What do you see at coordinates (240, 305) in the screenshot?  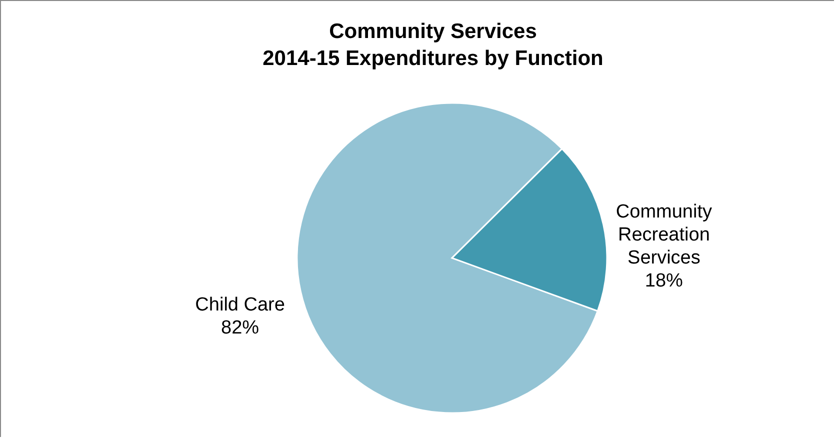 I see `slice-label: Child Care` at bounding box center [240, 305].